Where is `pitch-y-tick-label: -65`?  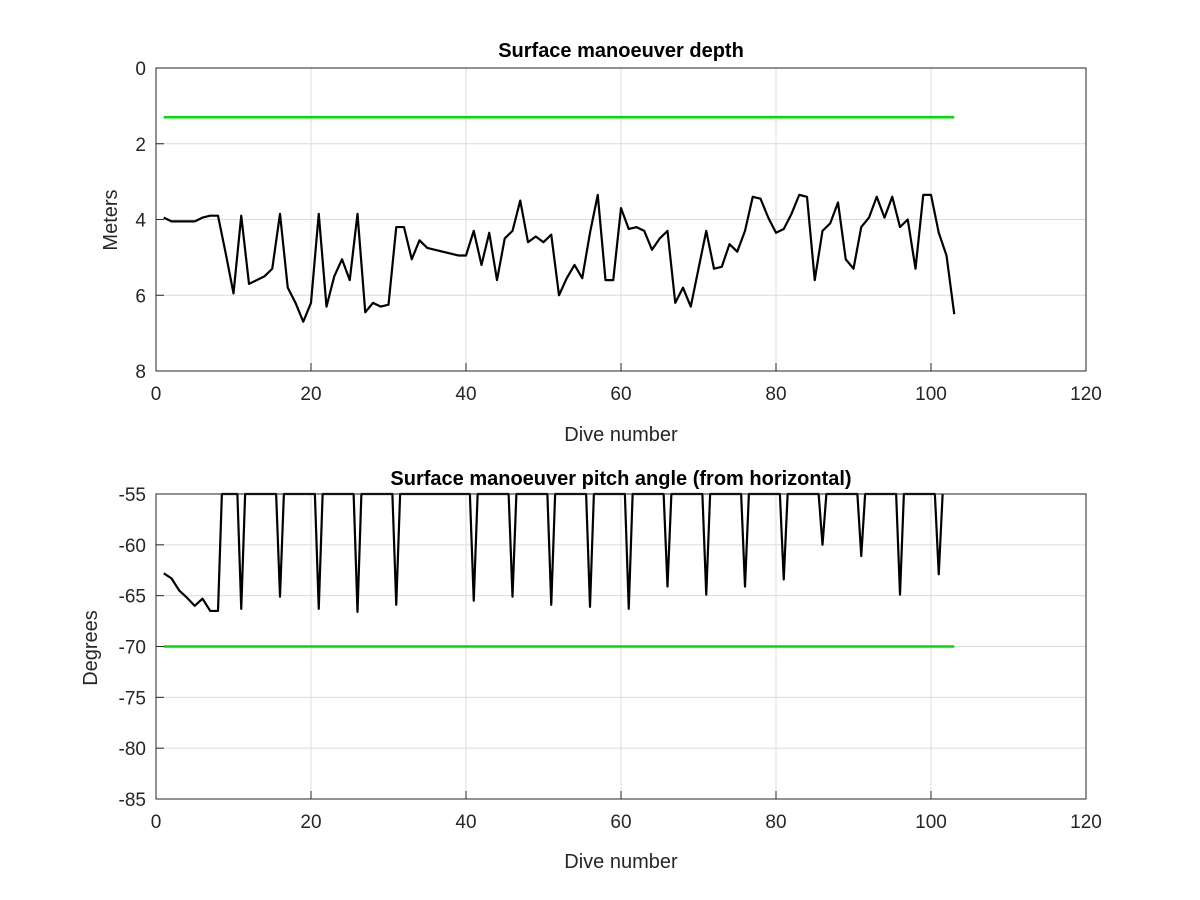 pitch-y-tick-label: -65 is located at coordinates (132, 597).